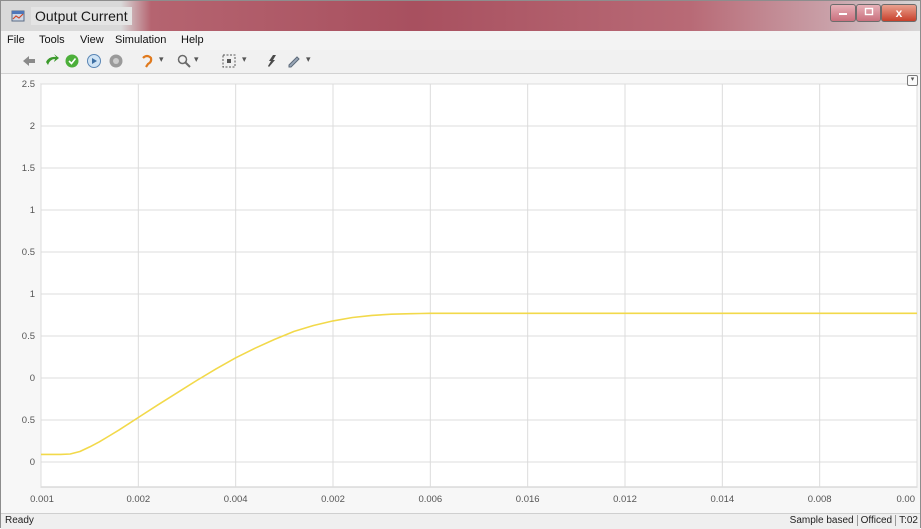 The width and height of the screenshot is (921, 529). What do you see at coordinates (81, 16) in the screenshot?
I see `window-title: Output Current` at bounding box center [81, 16].